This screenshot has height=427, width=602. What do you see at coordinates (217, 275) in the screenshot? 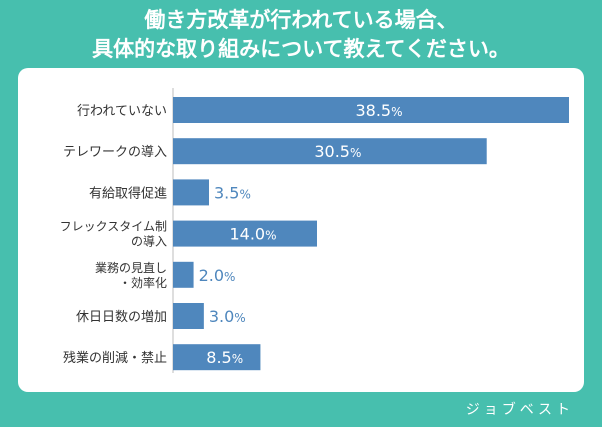
I see `value-label-4: 2.0%` at bounding box center [217, 275].